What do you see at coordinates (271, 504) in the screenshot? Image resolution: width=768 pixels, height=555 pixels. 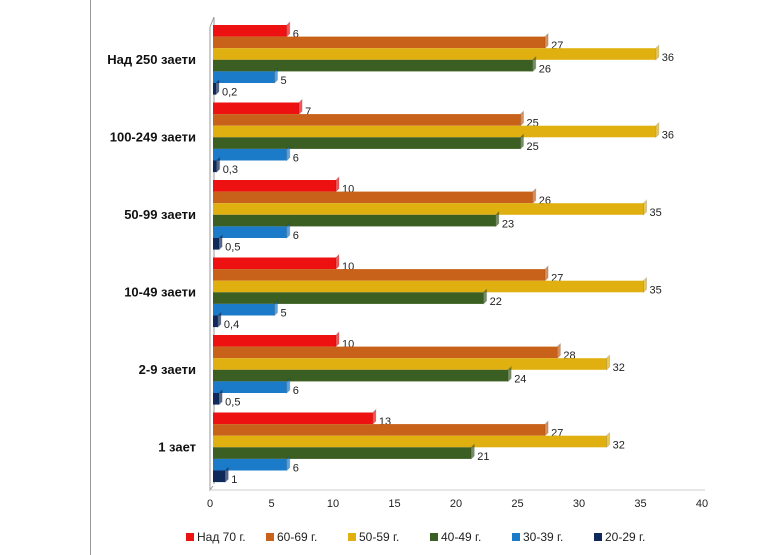 I see `x-tick-label: 5` at bounding box center [271, 504].